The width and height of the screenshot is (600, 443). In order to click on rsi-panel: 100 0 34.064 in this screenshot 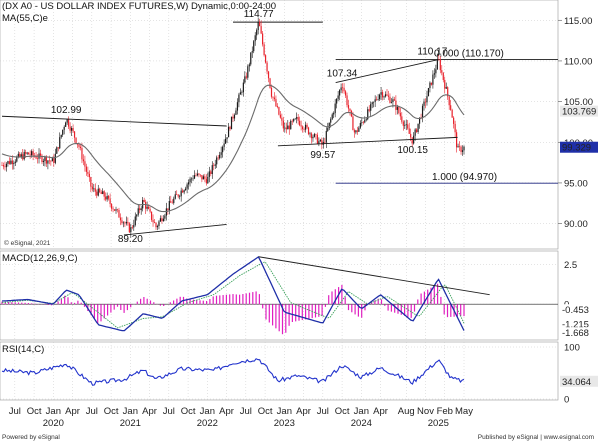, I will do `click(299, 374)`.